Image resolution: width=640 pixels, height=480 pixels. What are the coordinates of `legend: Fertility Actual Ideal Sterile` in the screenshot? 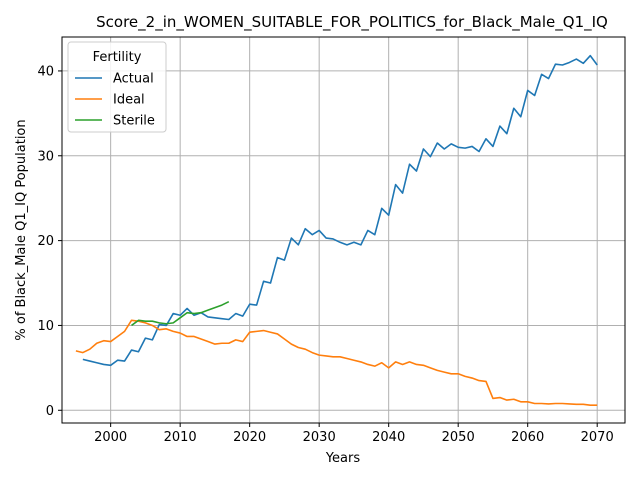 It's located at (117, 87).